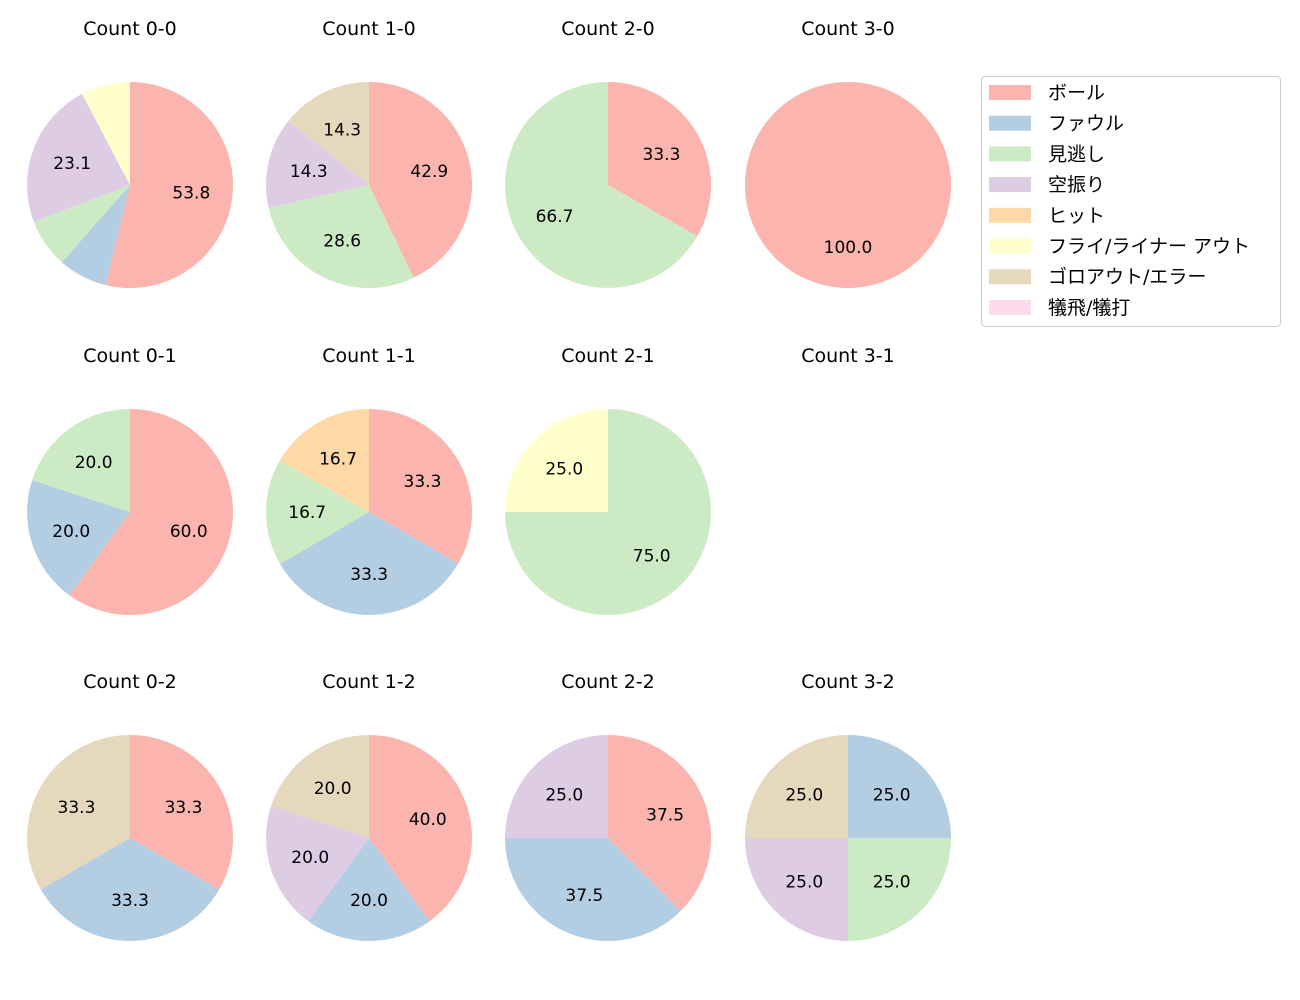 The height and width of the screenshot is (1000, 1300). Describe the element at coordinates (1076, 216) in the screenshot. I see `legend-label: ヒット` at that location.